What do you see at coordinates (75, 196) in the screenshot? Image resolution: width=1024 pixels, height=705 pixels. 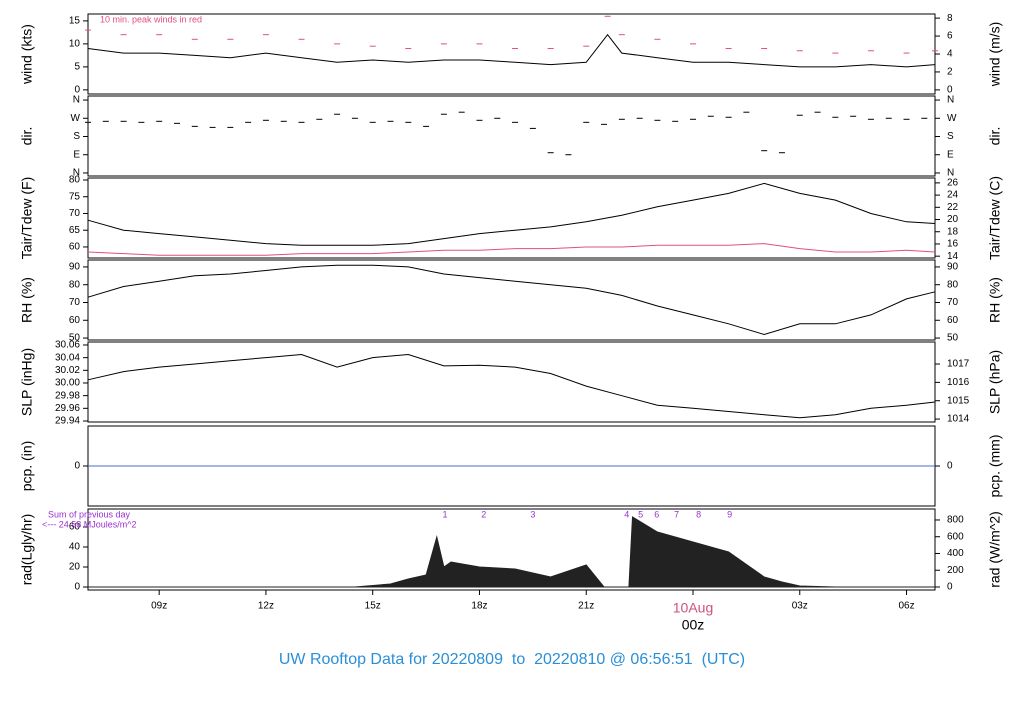 I see `y-tick-label: 75` at bounding box center [75, 196].